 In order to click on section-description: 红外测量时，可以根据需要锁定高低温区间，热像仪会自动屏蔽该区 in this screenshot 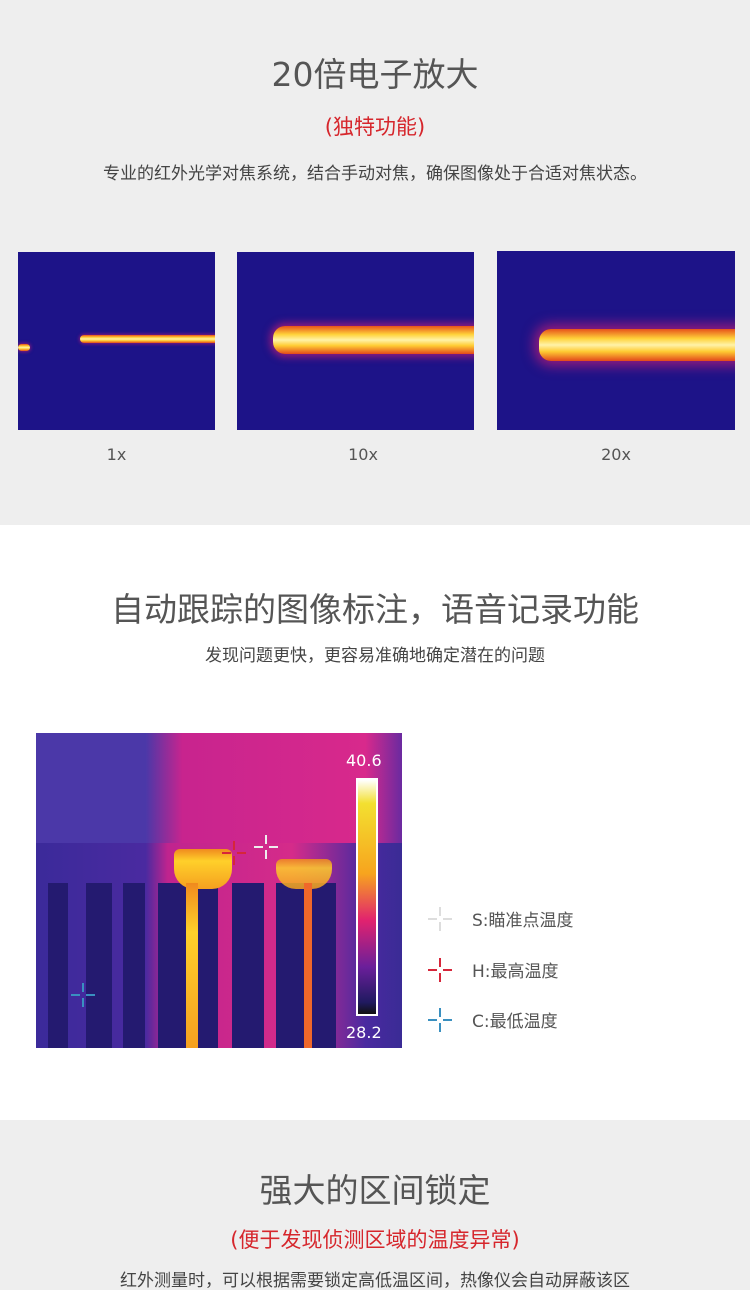, I will do `click(375, 1281)`.